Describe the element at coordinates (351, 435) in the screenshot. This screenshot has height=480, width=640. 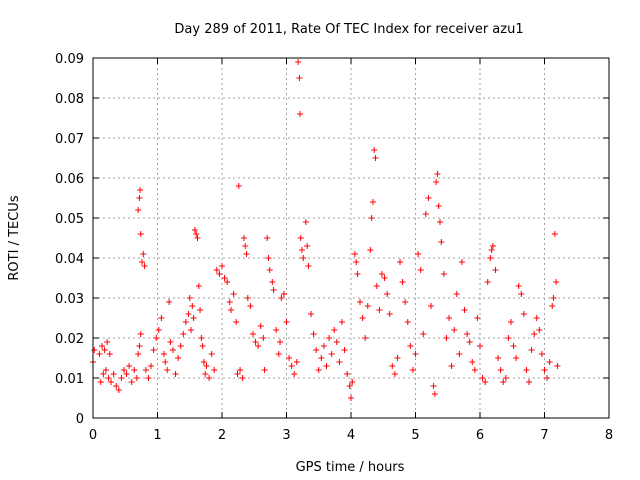
I see `x-tick-label: 4` at that location.